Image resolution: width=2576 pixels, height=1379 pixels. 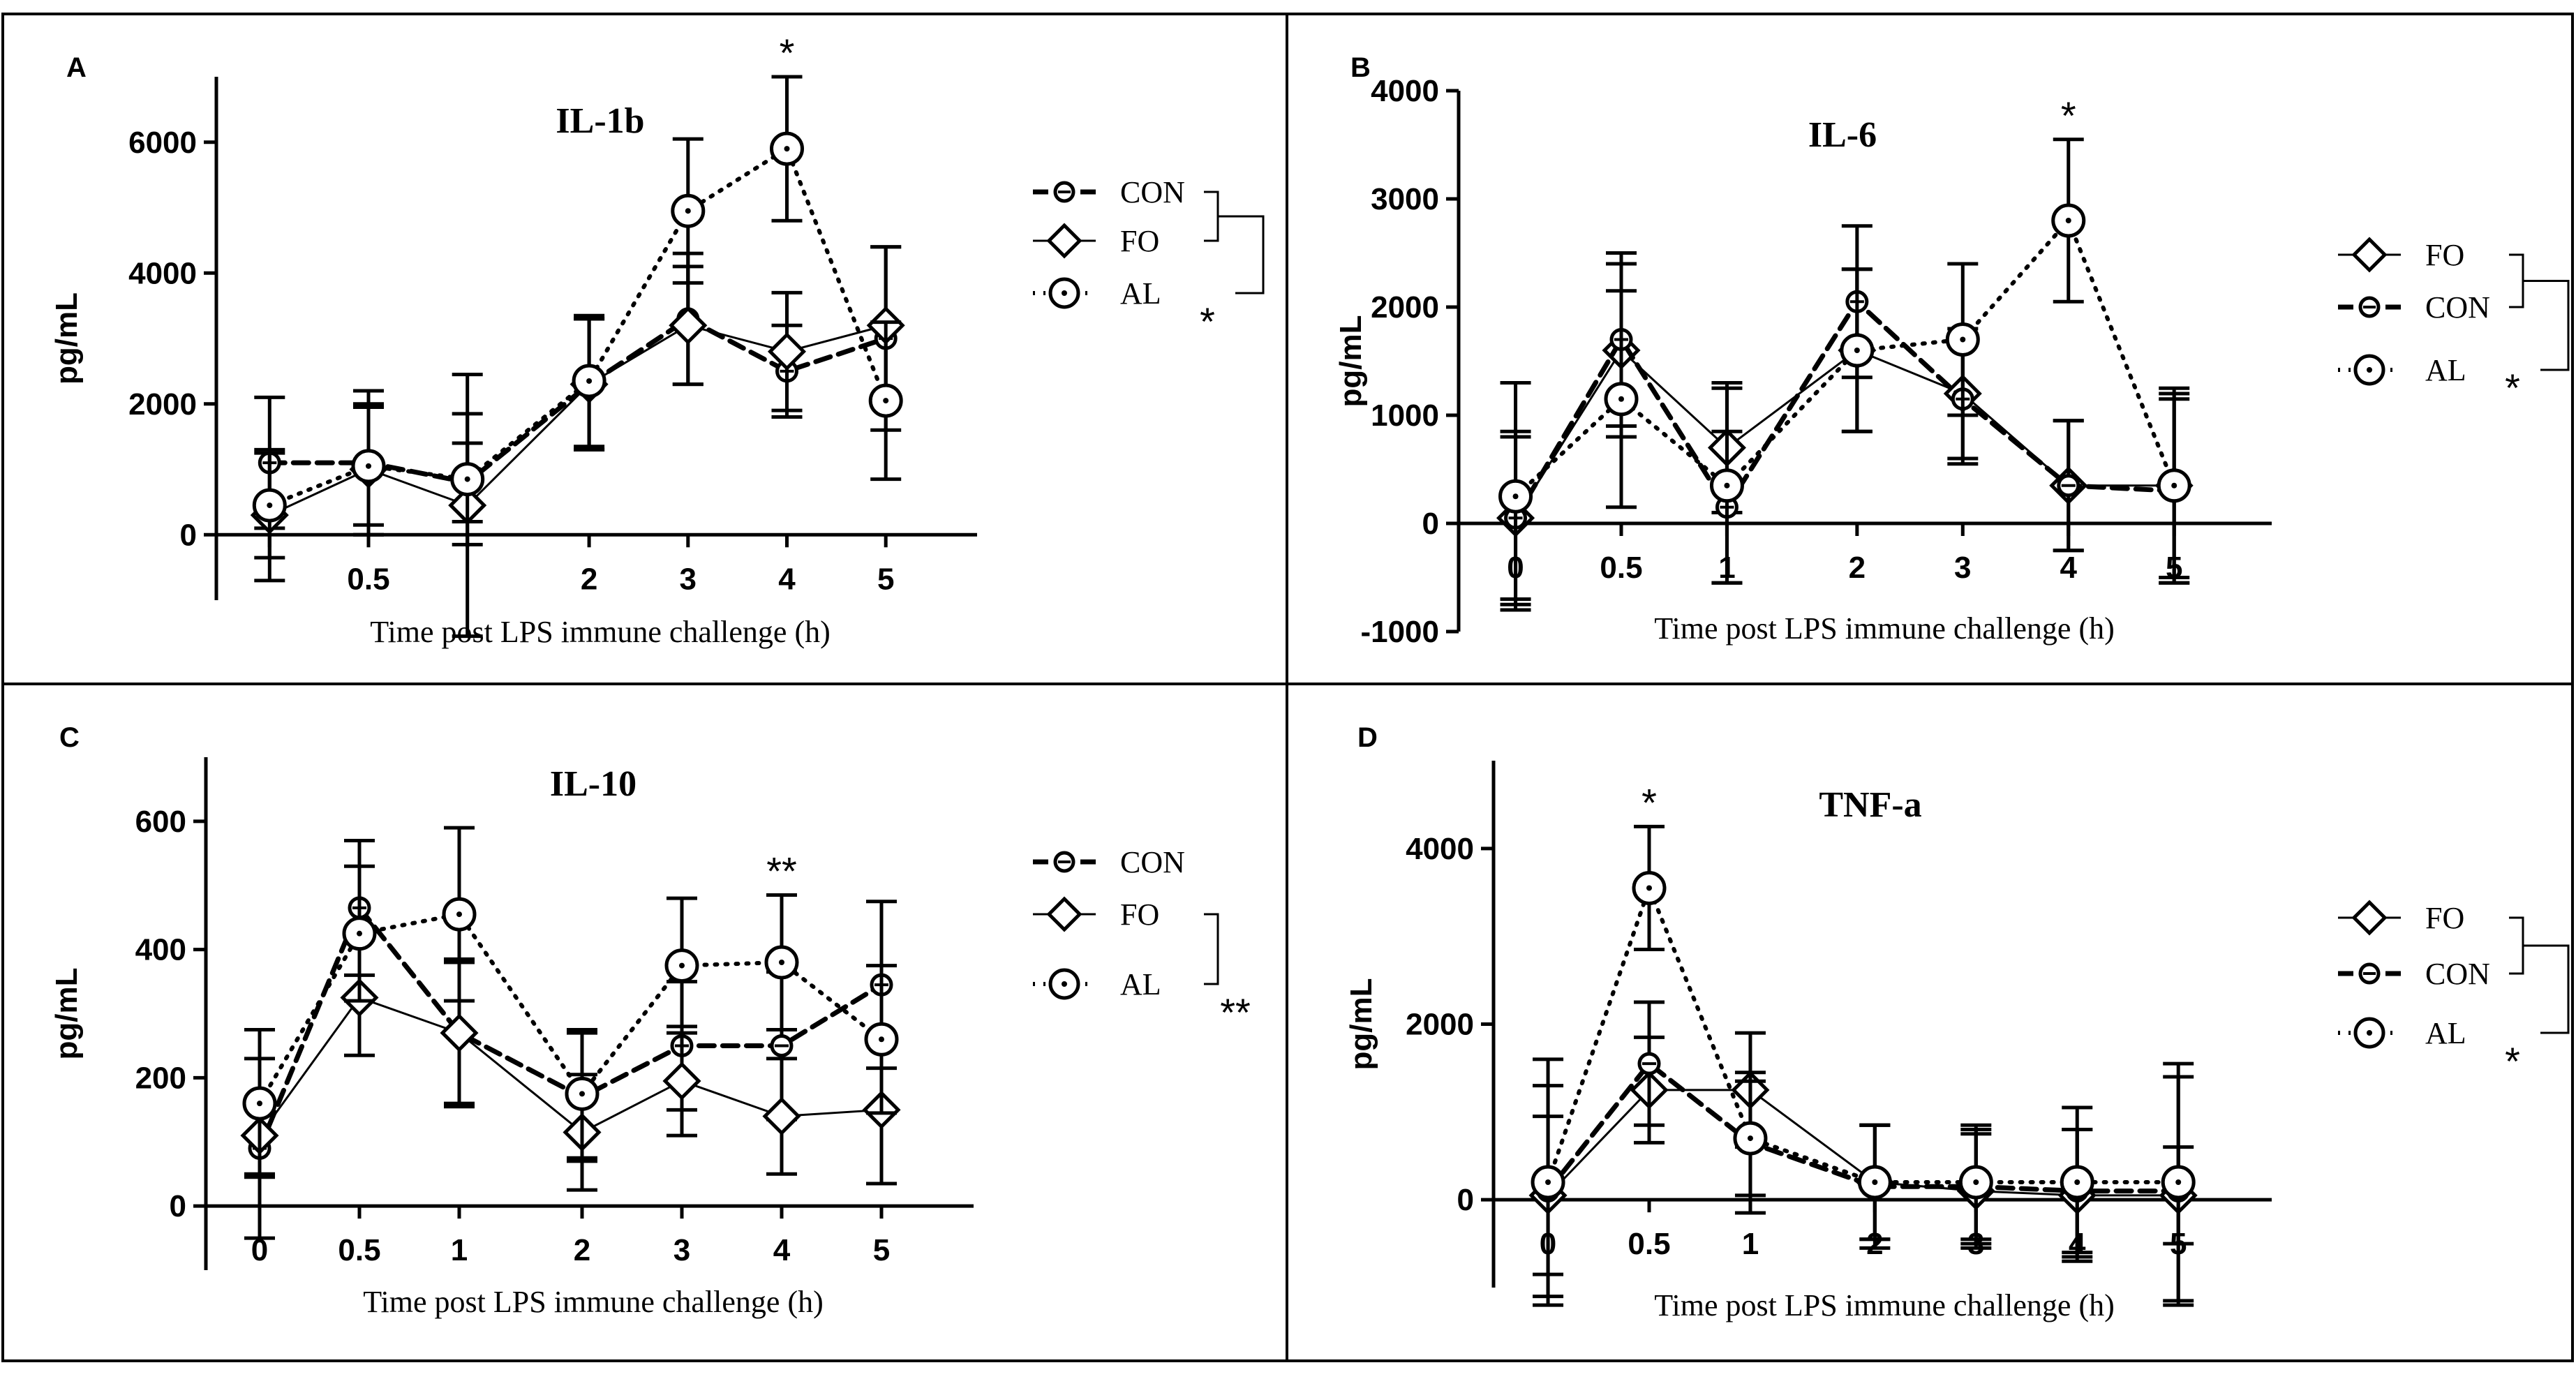 I want to click on legend-significance: **, so click(x=1236, y=1012).